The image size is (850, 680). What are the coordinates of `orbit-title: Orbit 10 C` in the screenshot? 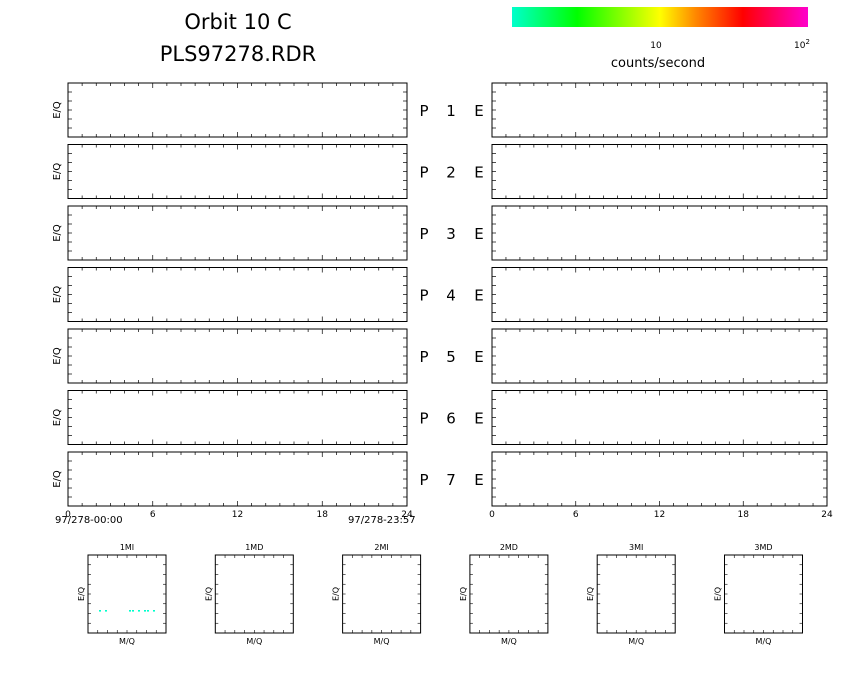 It's located at (237, 22).